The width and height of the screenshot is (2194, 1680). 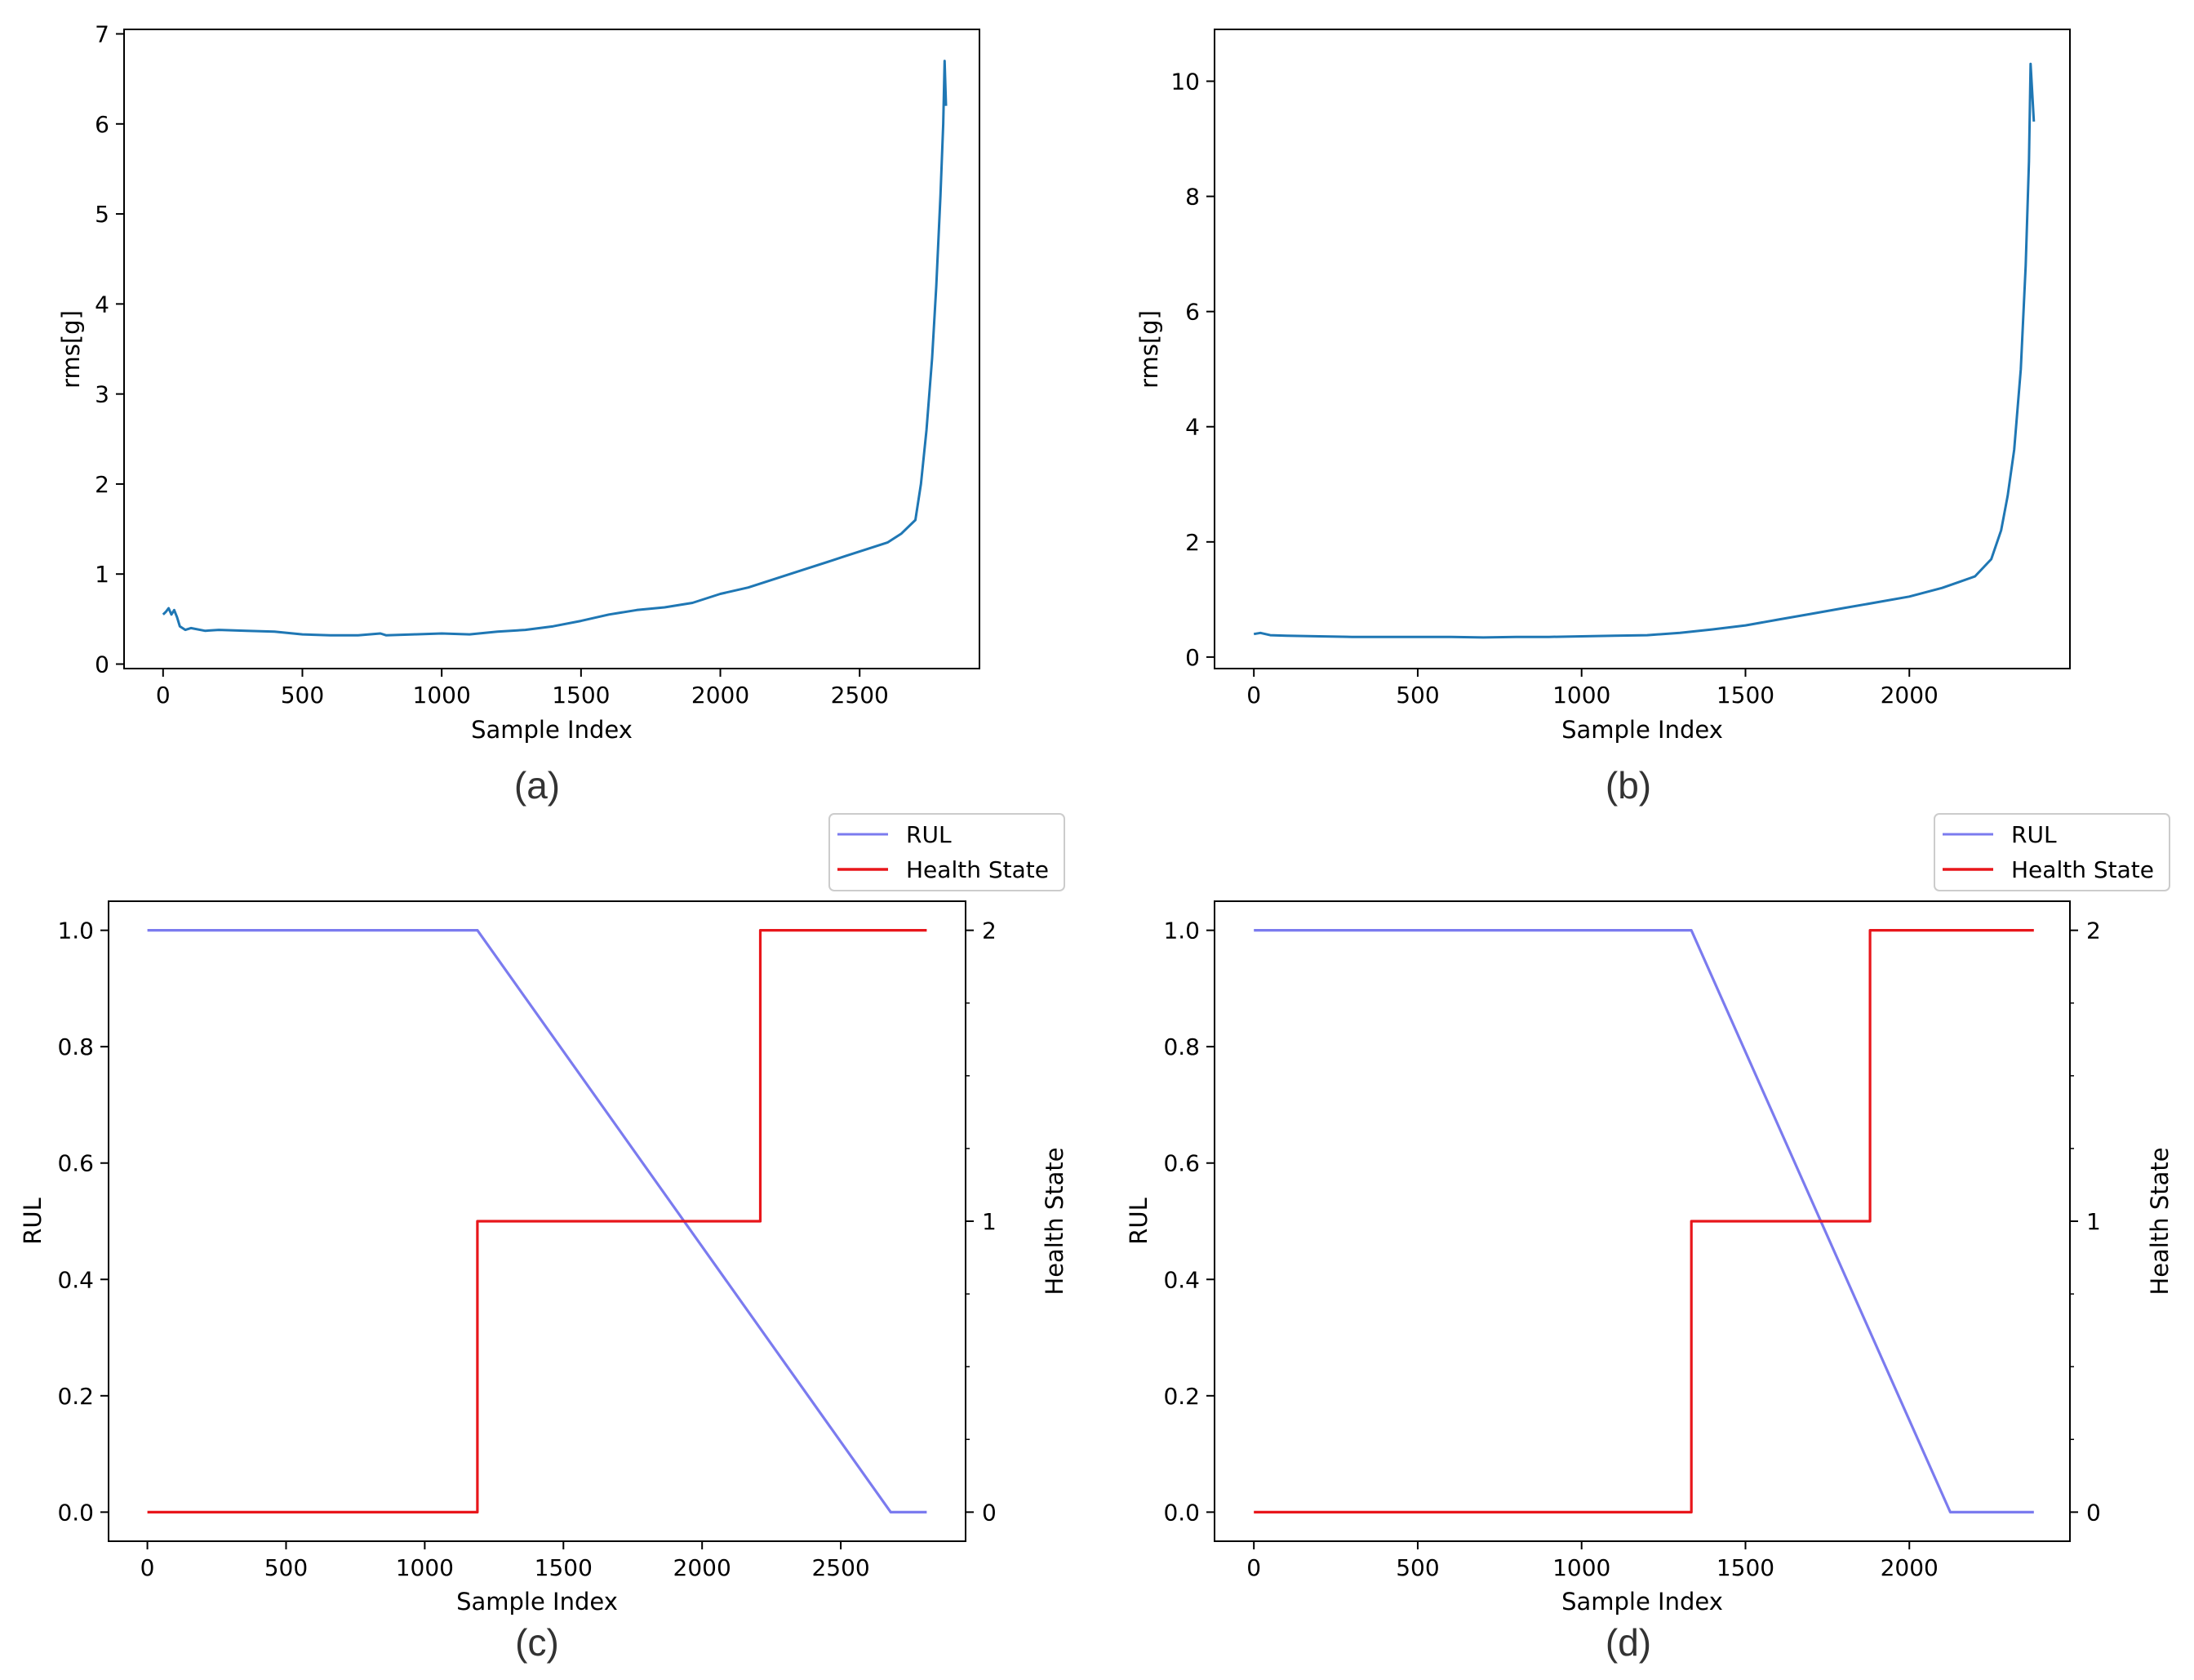 What do you see at coordinates (102, 485) in the screenshot?
I see `panel-a-y-tick-label: 2` at bounding box center [102, 485].